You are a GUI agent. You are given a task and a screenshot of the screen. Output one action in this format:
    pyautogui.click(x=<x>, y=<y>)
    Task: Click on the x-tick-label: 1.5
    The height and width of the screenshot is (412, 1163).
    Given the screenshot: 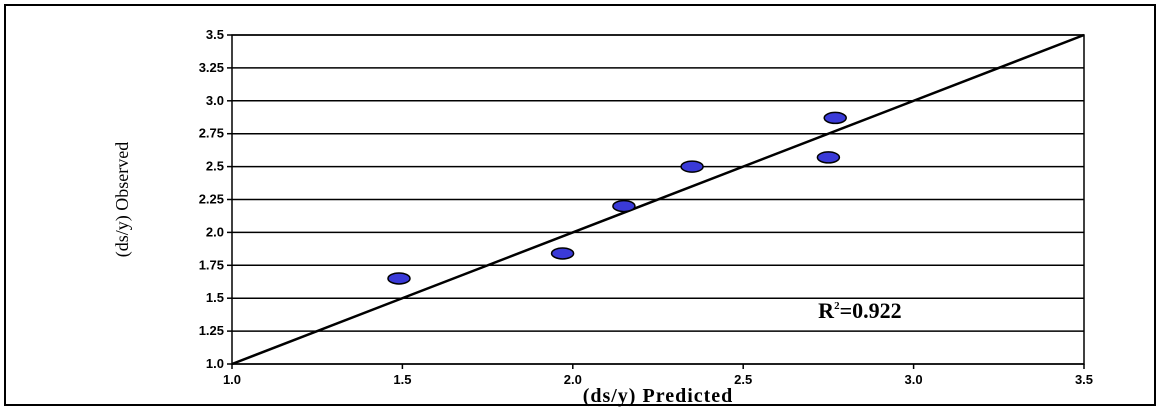 What is the action you would take?
    pyautogui.click(x=402, y=379)
    